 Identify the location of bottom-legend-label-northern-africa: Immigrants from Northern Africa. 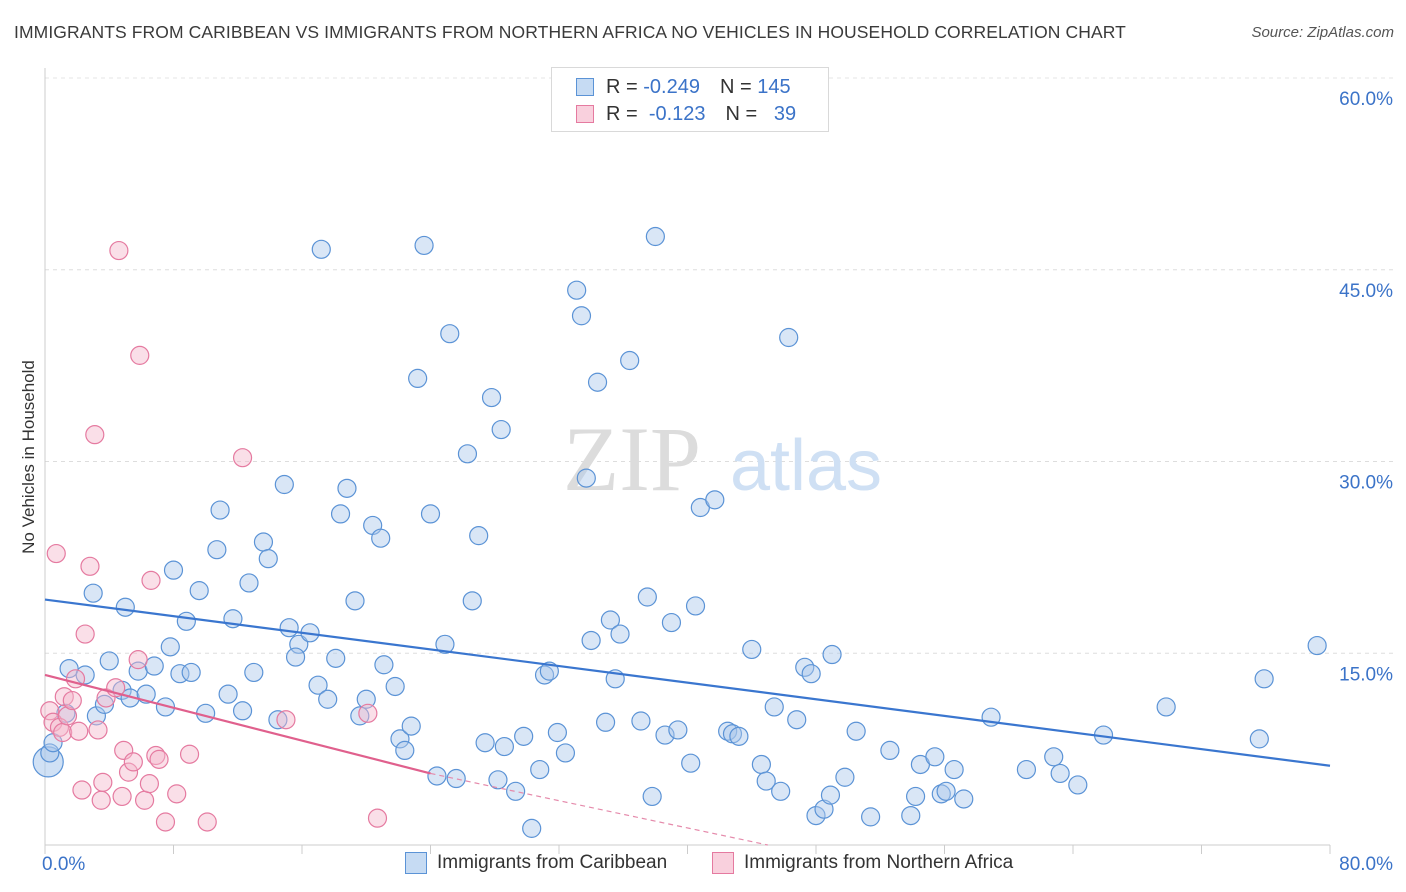
(879, 862).